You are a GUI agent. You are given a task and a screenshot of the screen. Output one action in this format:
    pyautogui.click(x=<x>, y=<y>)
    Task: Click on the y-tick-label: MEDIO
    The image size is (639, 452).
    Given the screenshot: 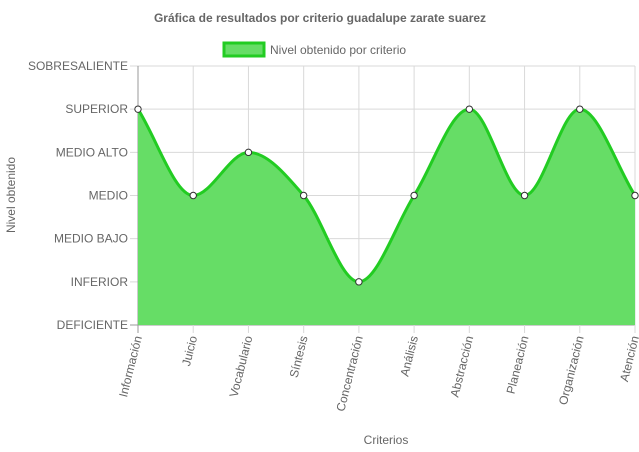 What is the action you would take?
    pyautogui.click(x=108, y=196)
    